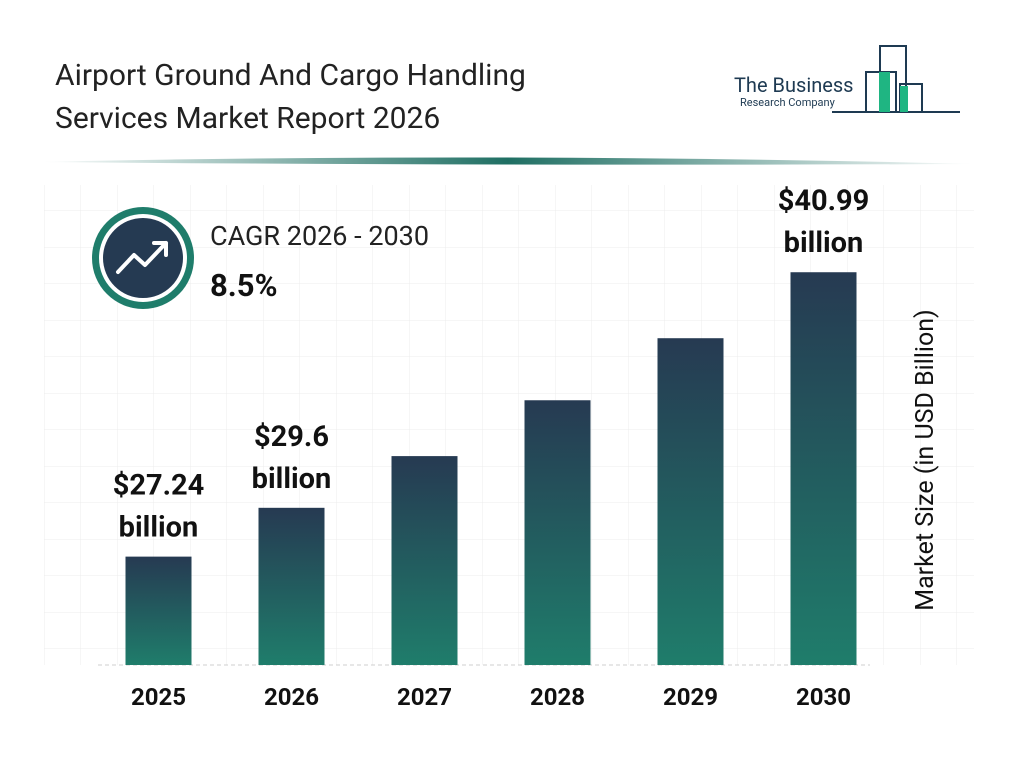 The width and height of the screenshot is (1024, 768). I want to click on logo: The Business Research Company, so click(847, 79).